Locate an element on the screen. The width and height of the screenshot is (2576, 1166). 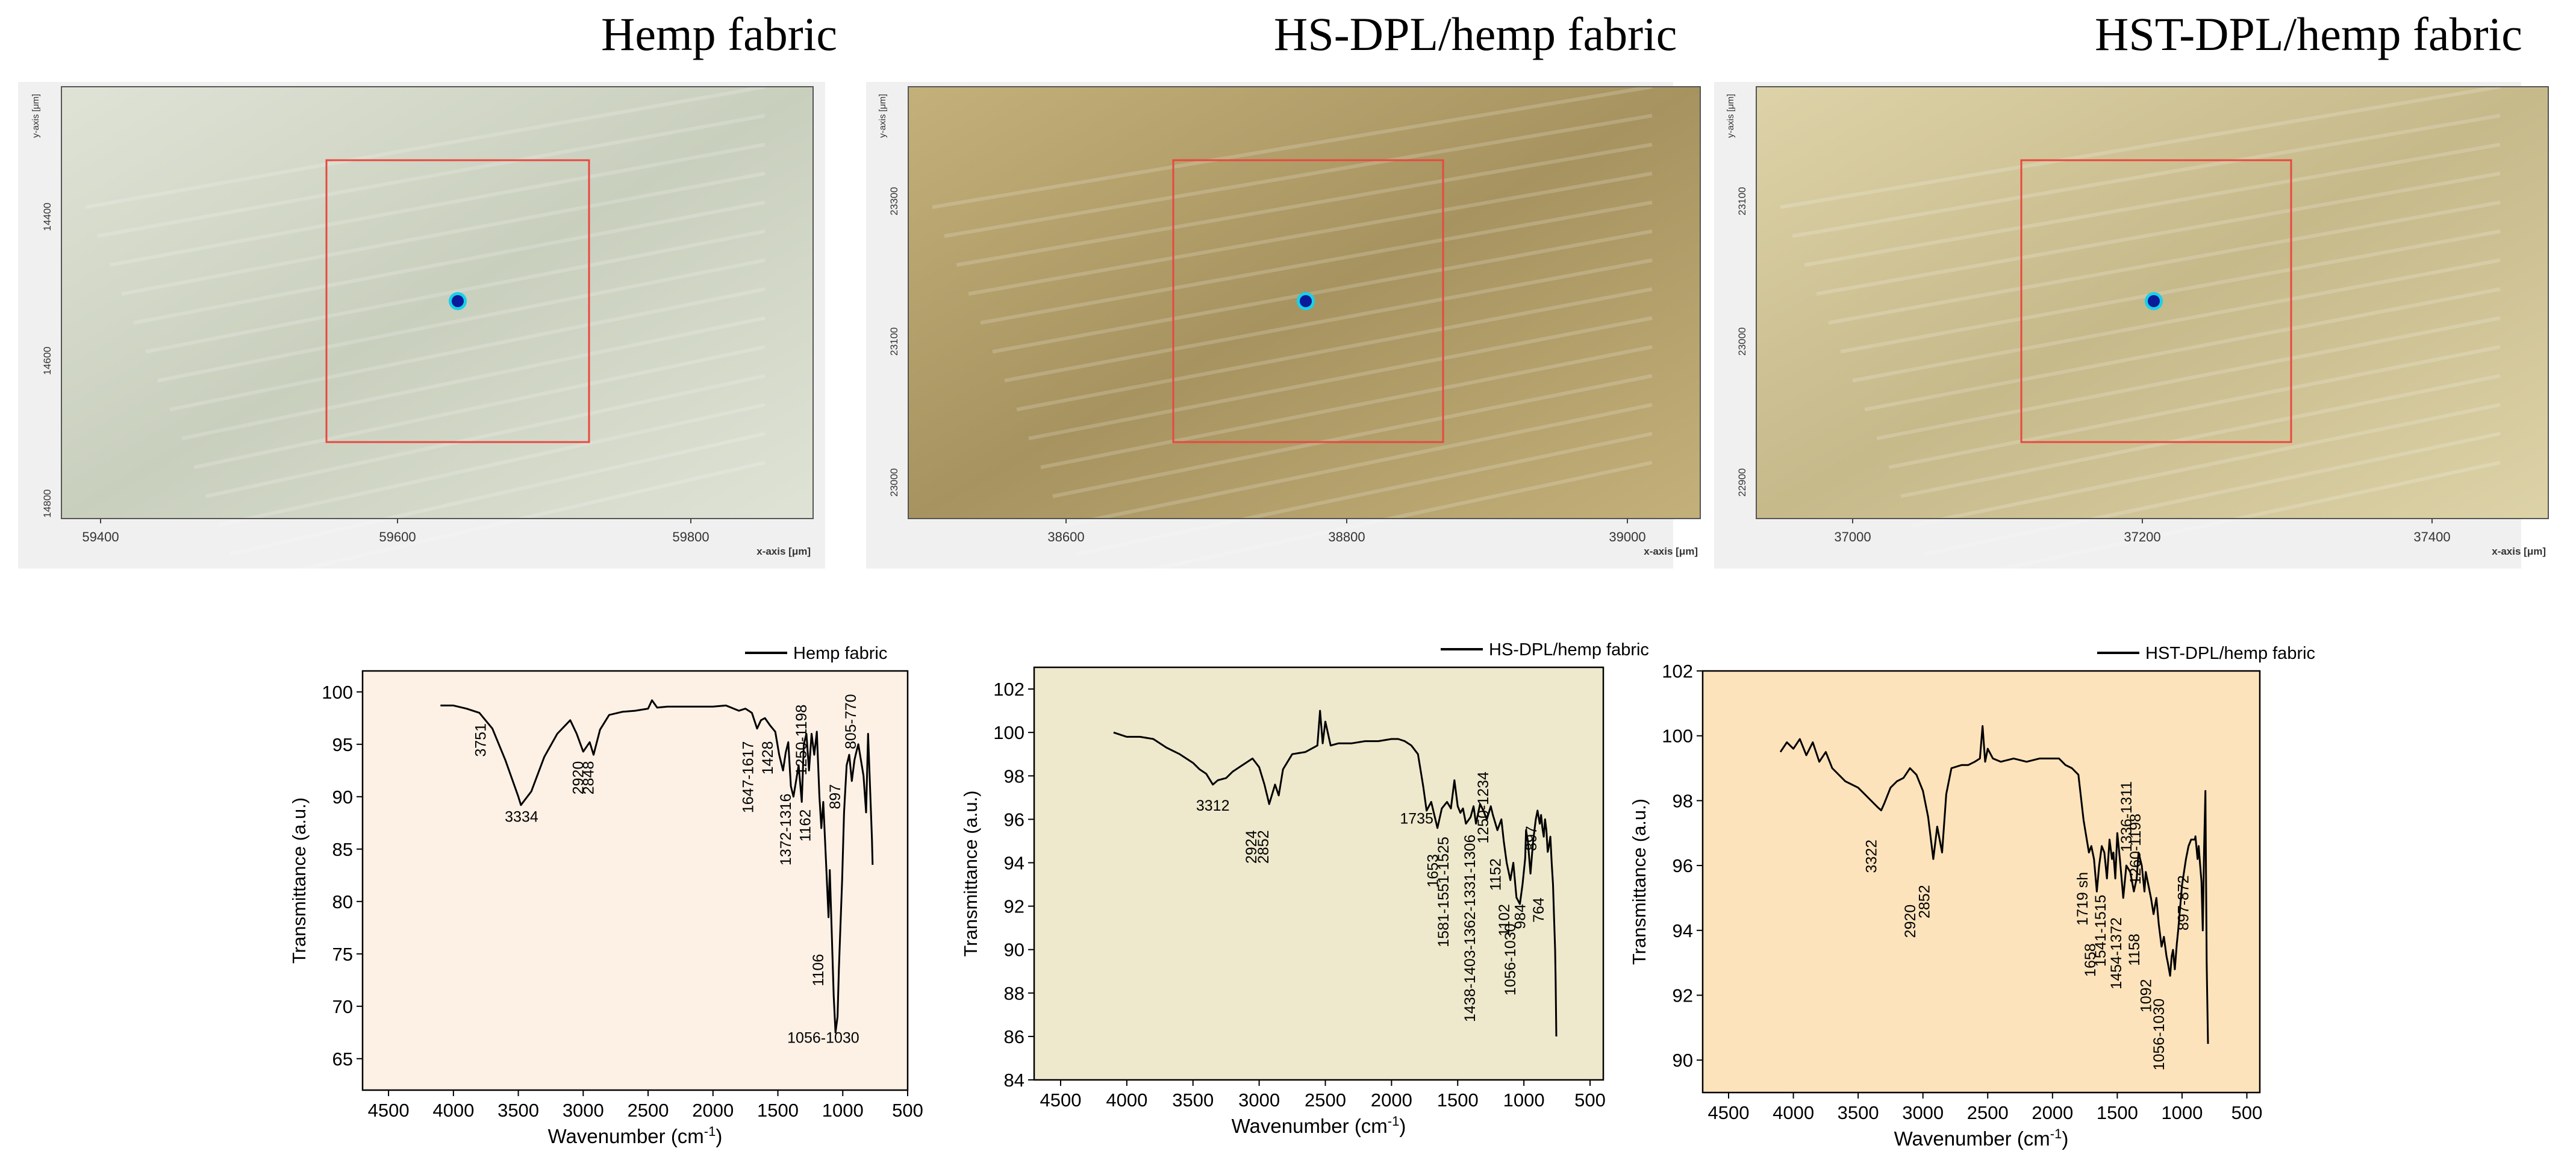
measurement-area-box is located at coordinates (1308, 301).